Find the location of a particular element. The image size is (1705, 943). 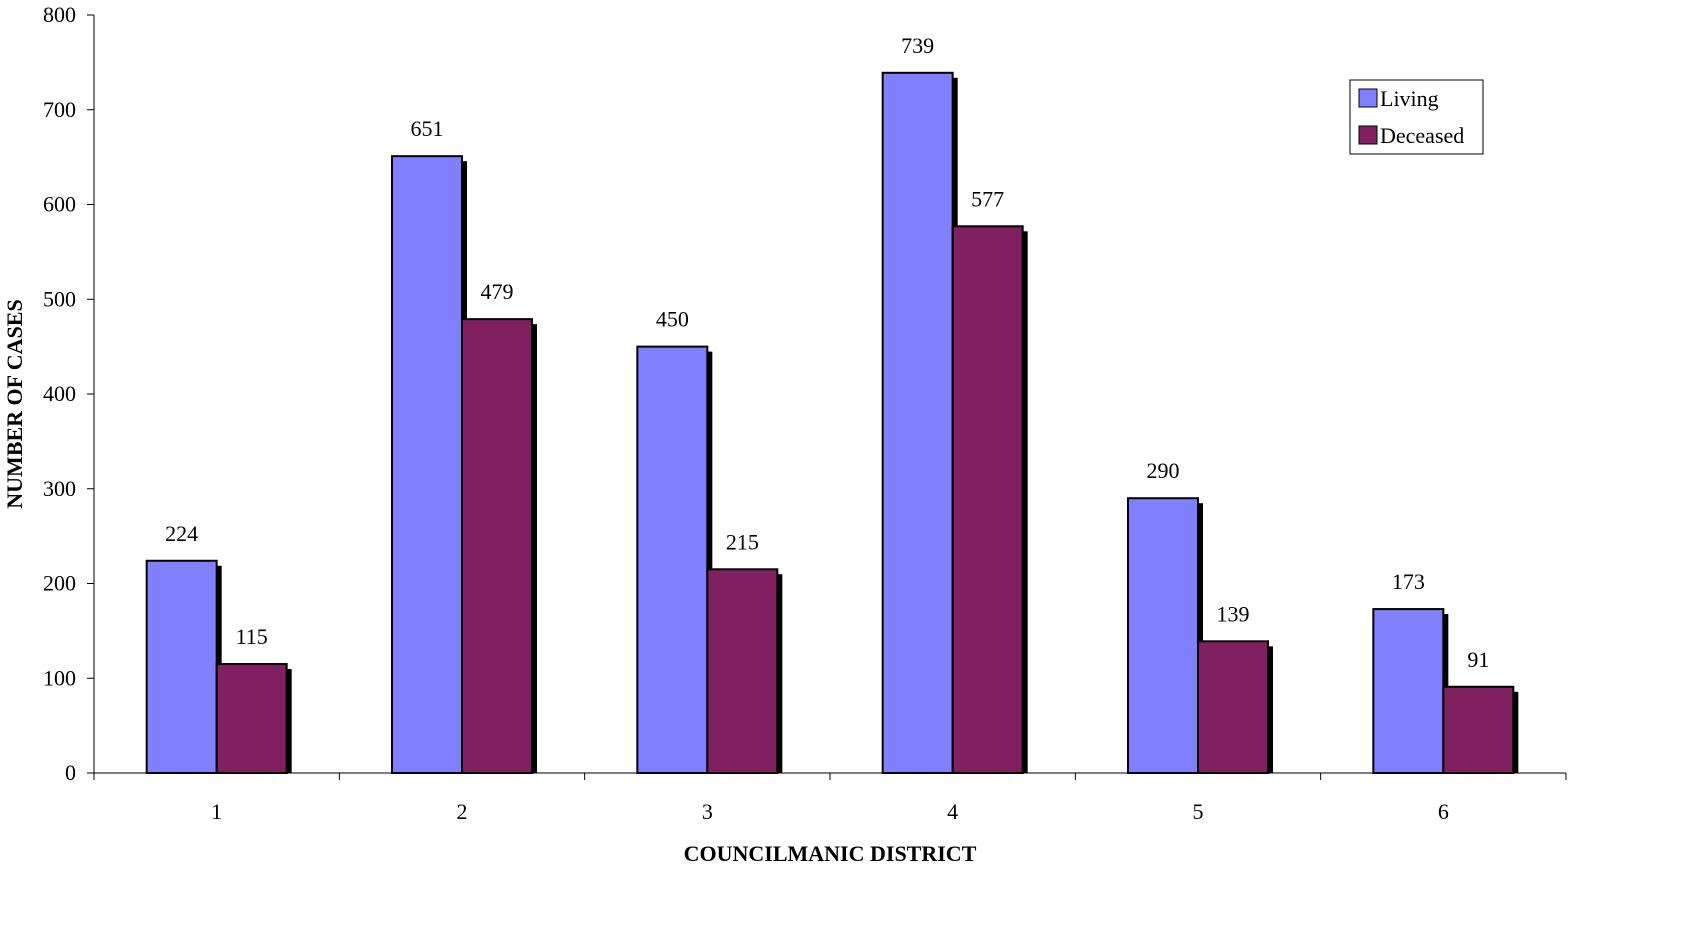

x-tick-label: 5 is located at coordinates (1198, 811).